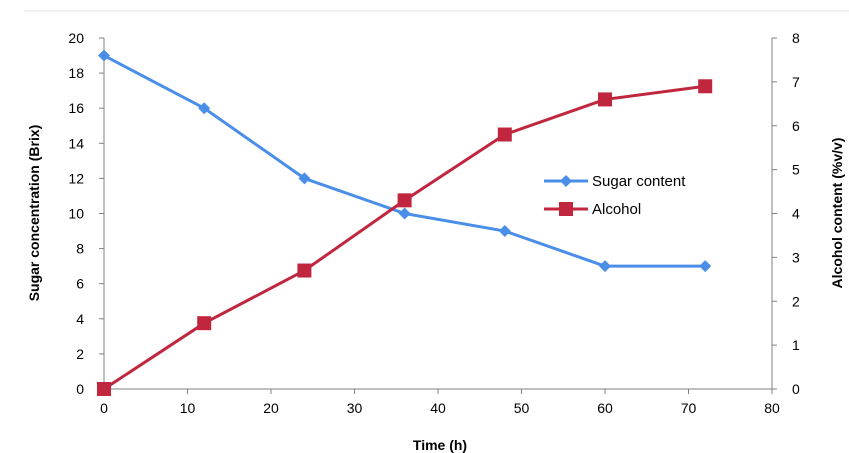 The image size is (849, 453). I want to click on x-tick-label: 70, so click(689, 408).